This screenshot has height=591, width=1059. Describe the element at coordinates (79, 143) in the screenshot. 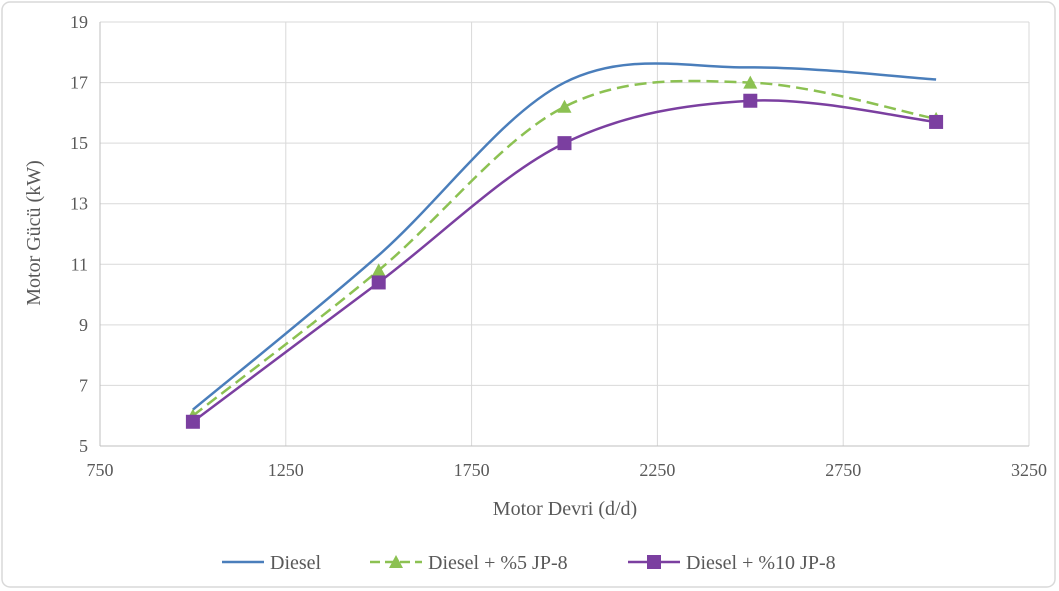

I see `y-tick-label: 15` at that location.